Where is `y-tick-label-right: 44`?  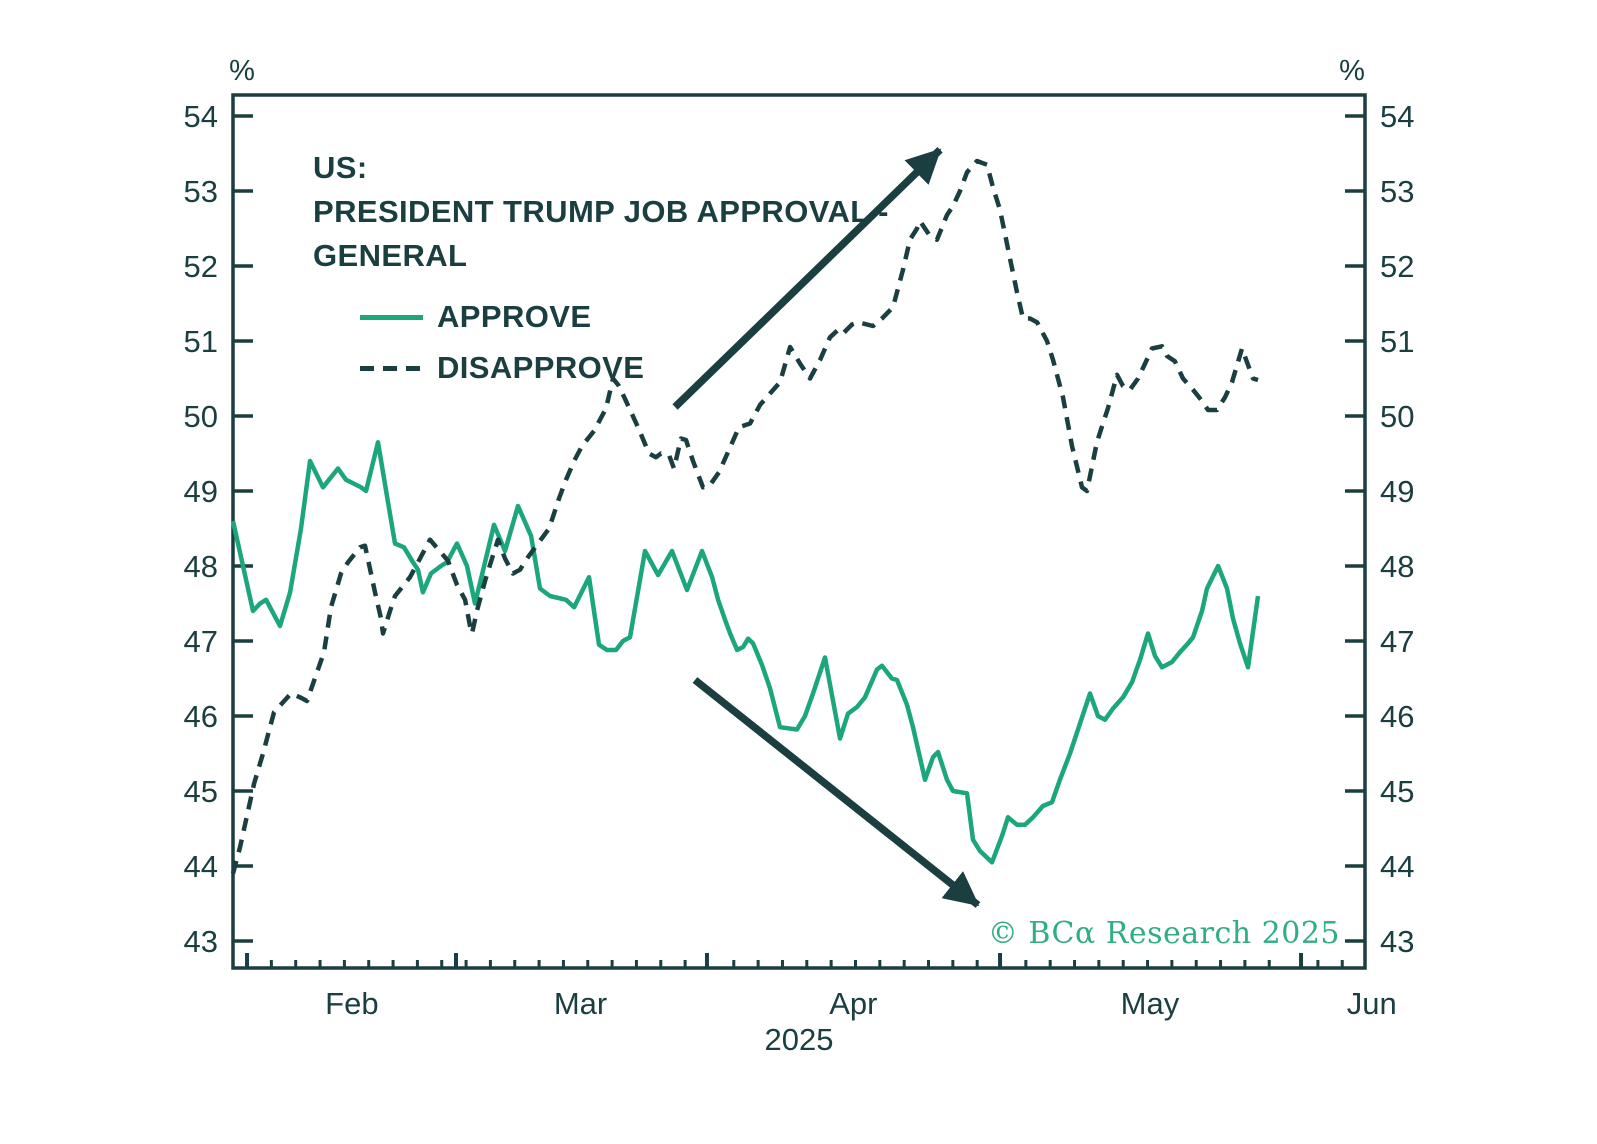 y-tick-label-right: 44 is located at coordinates (1397, 866).